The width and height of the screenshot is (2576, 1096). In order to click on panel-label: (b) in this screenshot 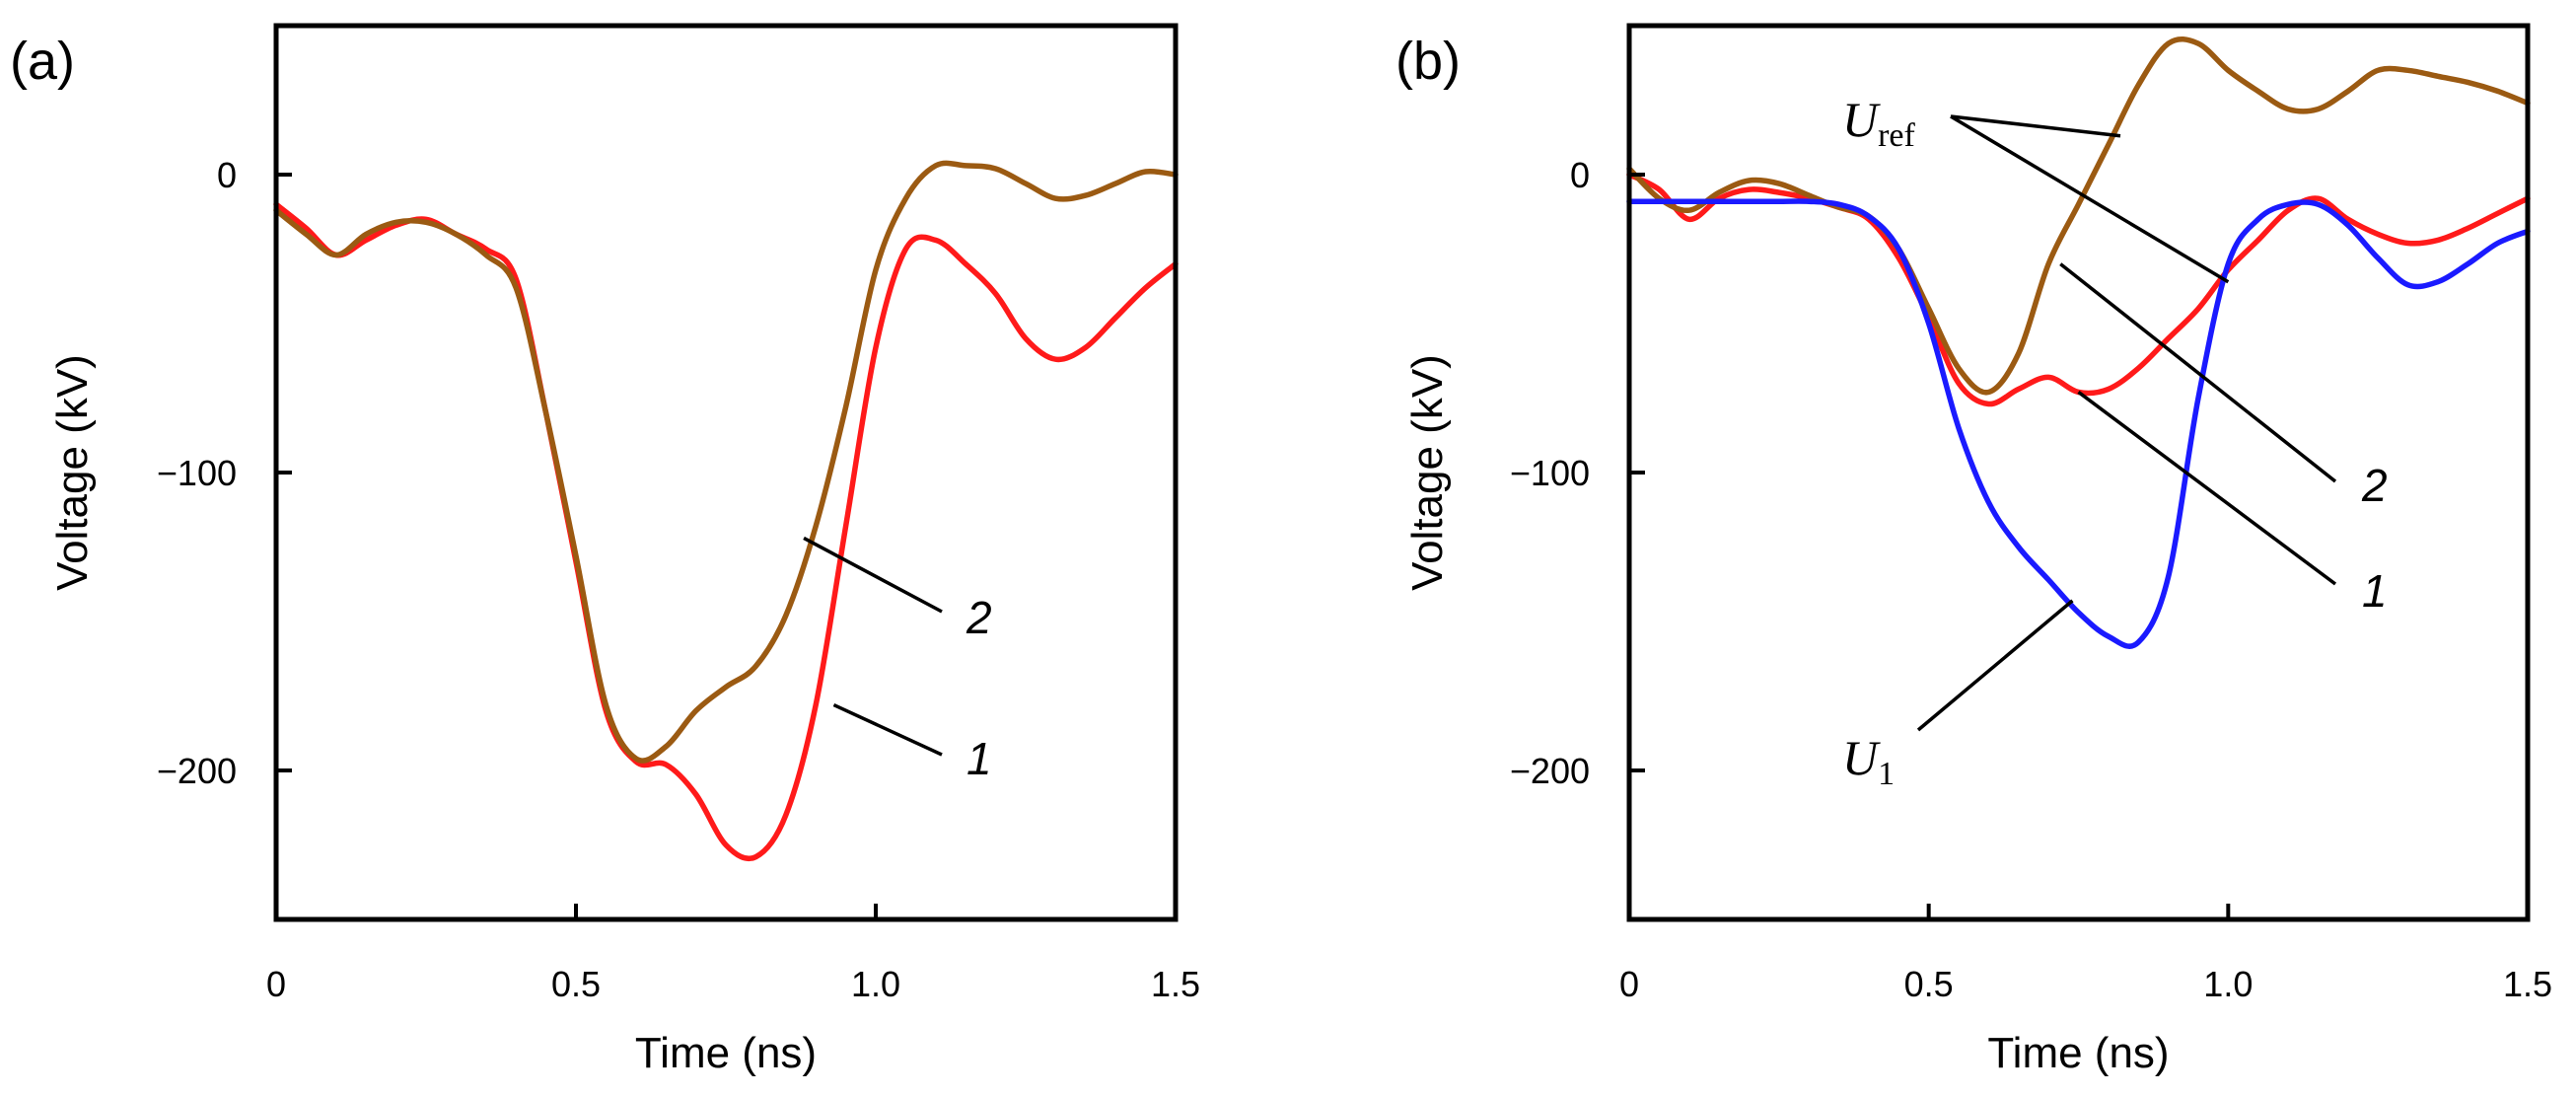, I will do `click(1428, 61)`.